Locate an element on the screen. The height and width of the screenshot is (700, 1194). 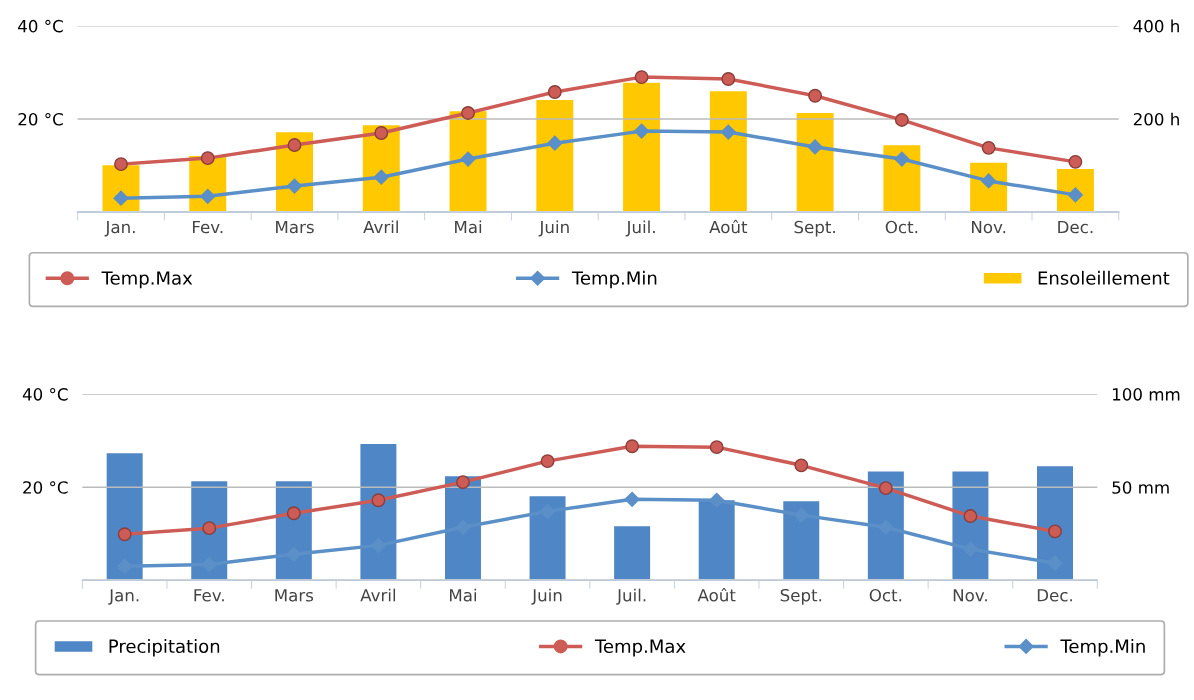
legend-label: Ensoleillement is located at coordinates (1104, 277).